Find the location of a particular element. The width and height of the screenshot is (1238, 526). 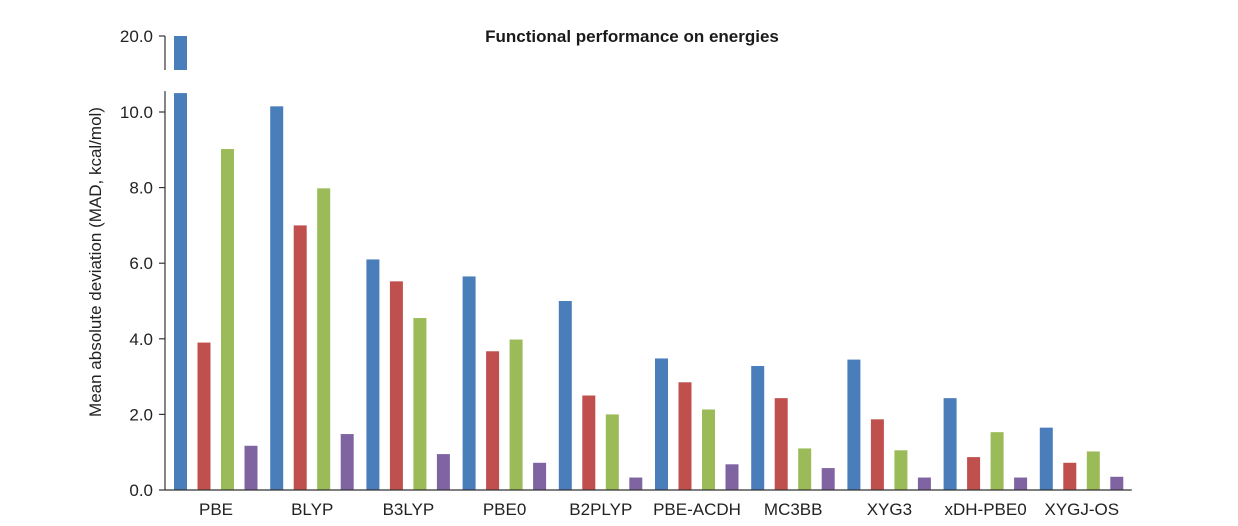

x-tick-label: B3LYP is located at coordinates (409, 509).